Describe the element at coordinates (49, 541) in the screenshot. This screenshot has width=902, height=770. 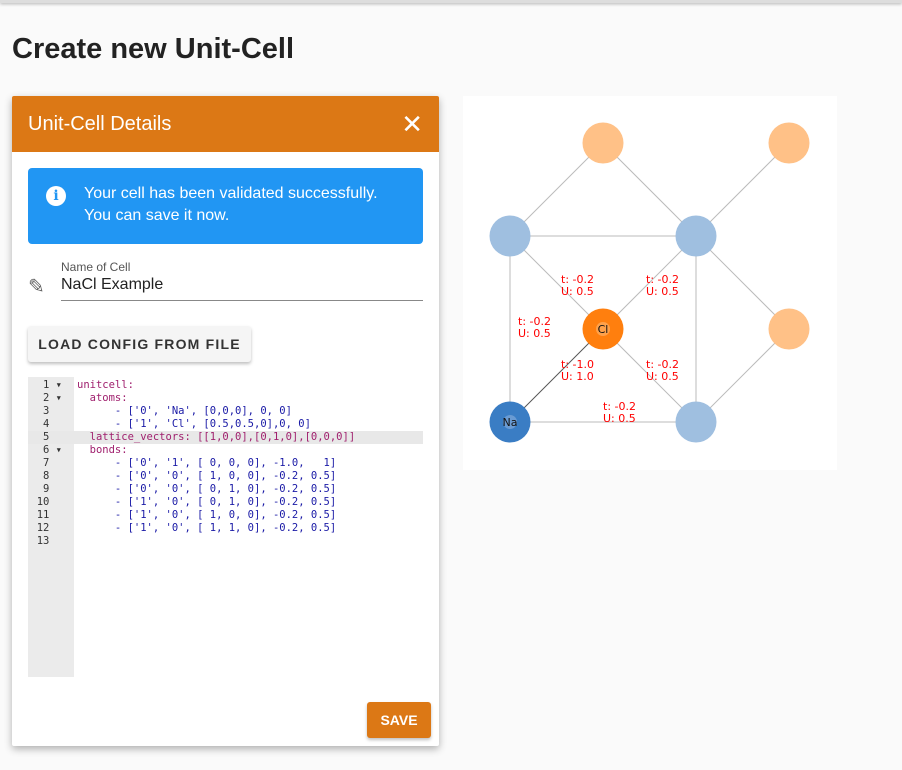
I see `line-number: 13` at that location.